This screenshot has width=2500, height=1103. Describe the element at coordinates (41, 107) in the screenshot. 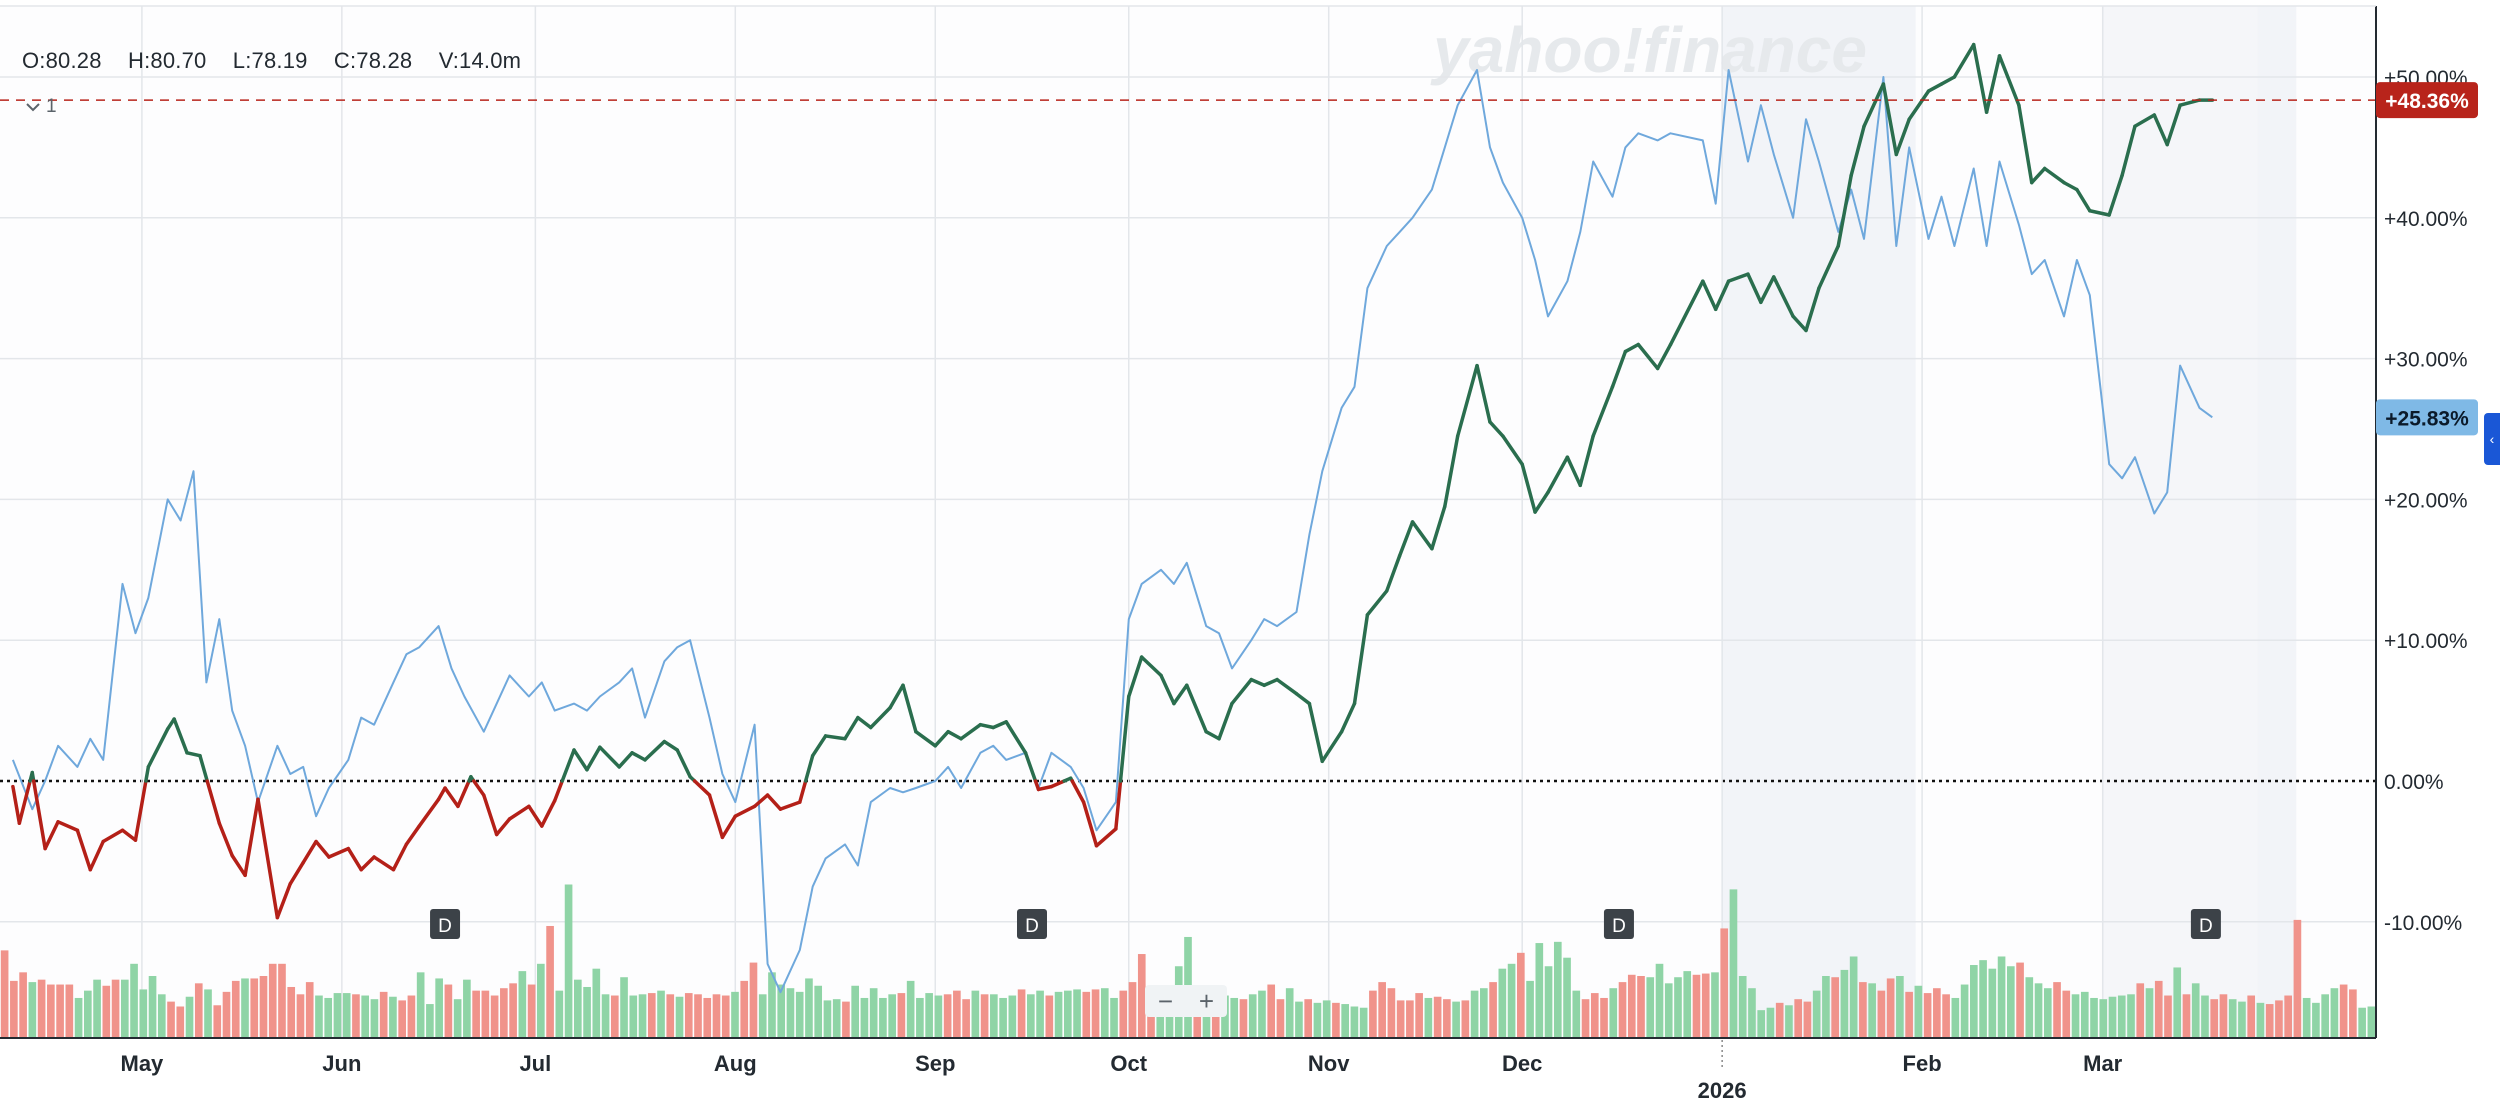

I see `compare-toggle: 1` at that location.